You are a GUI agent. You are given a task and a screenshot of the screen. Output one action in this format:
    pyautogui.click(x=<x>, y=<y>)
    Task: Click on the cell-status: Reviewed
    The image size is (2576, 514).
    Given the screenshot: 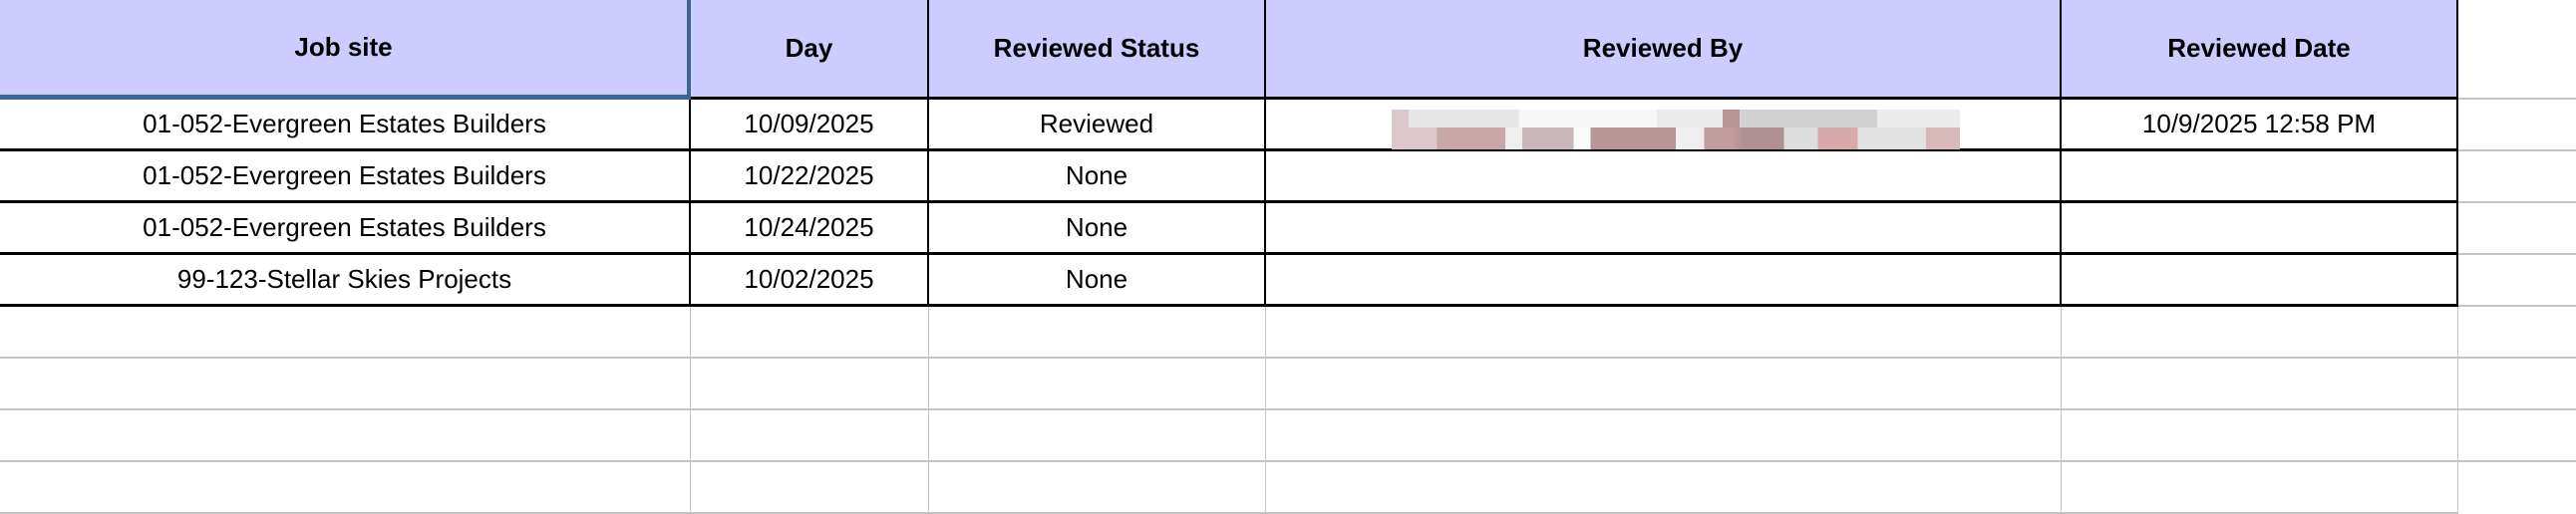 What is the action you would take?
    pyautogui.click(x=1097, y=125)
    